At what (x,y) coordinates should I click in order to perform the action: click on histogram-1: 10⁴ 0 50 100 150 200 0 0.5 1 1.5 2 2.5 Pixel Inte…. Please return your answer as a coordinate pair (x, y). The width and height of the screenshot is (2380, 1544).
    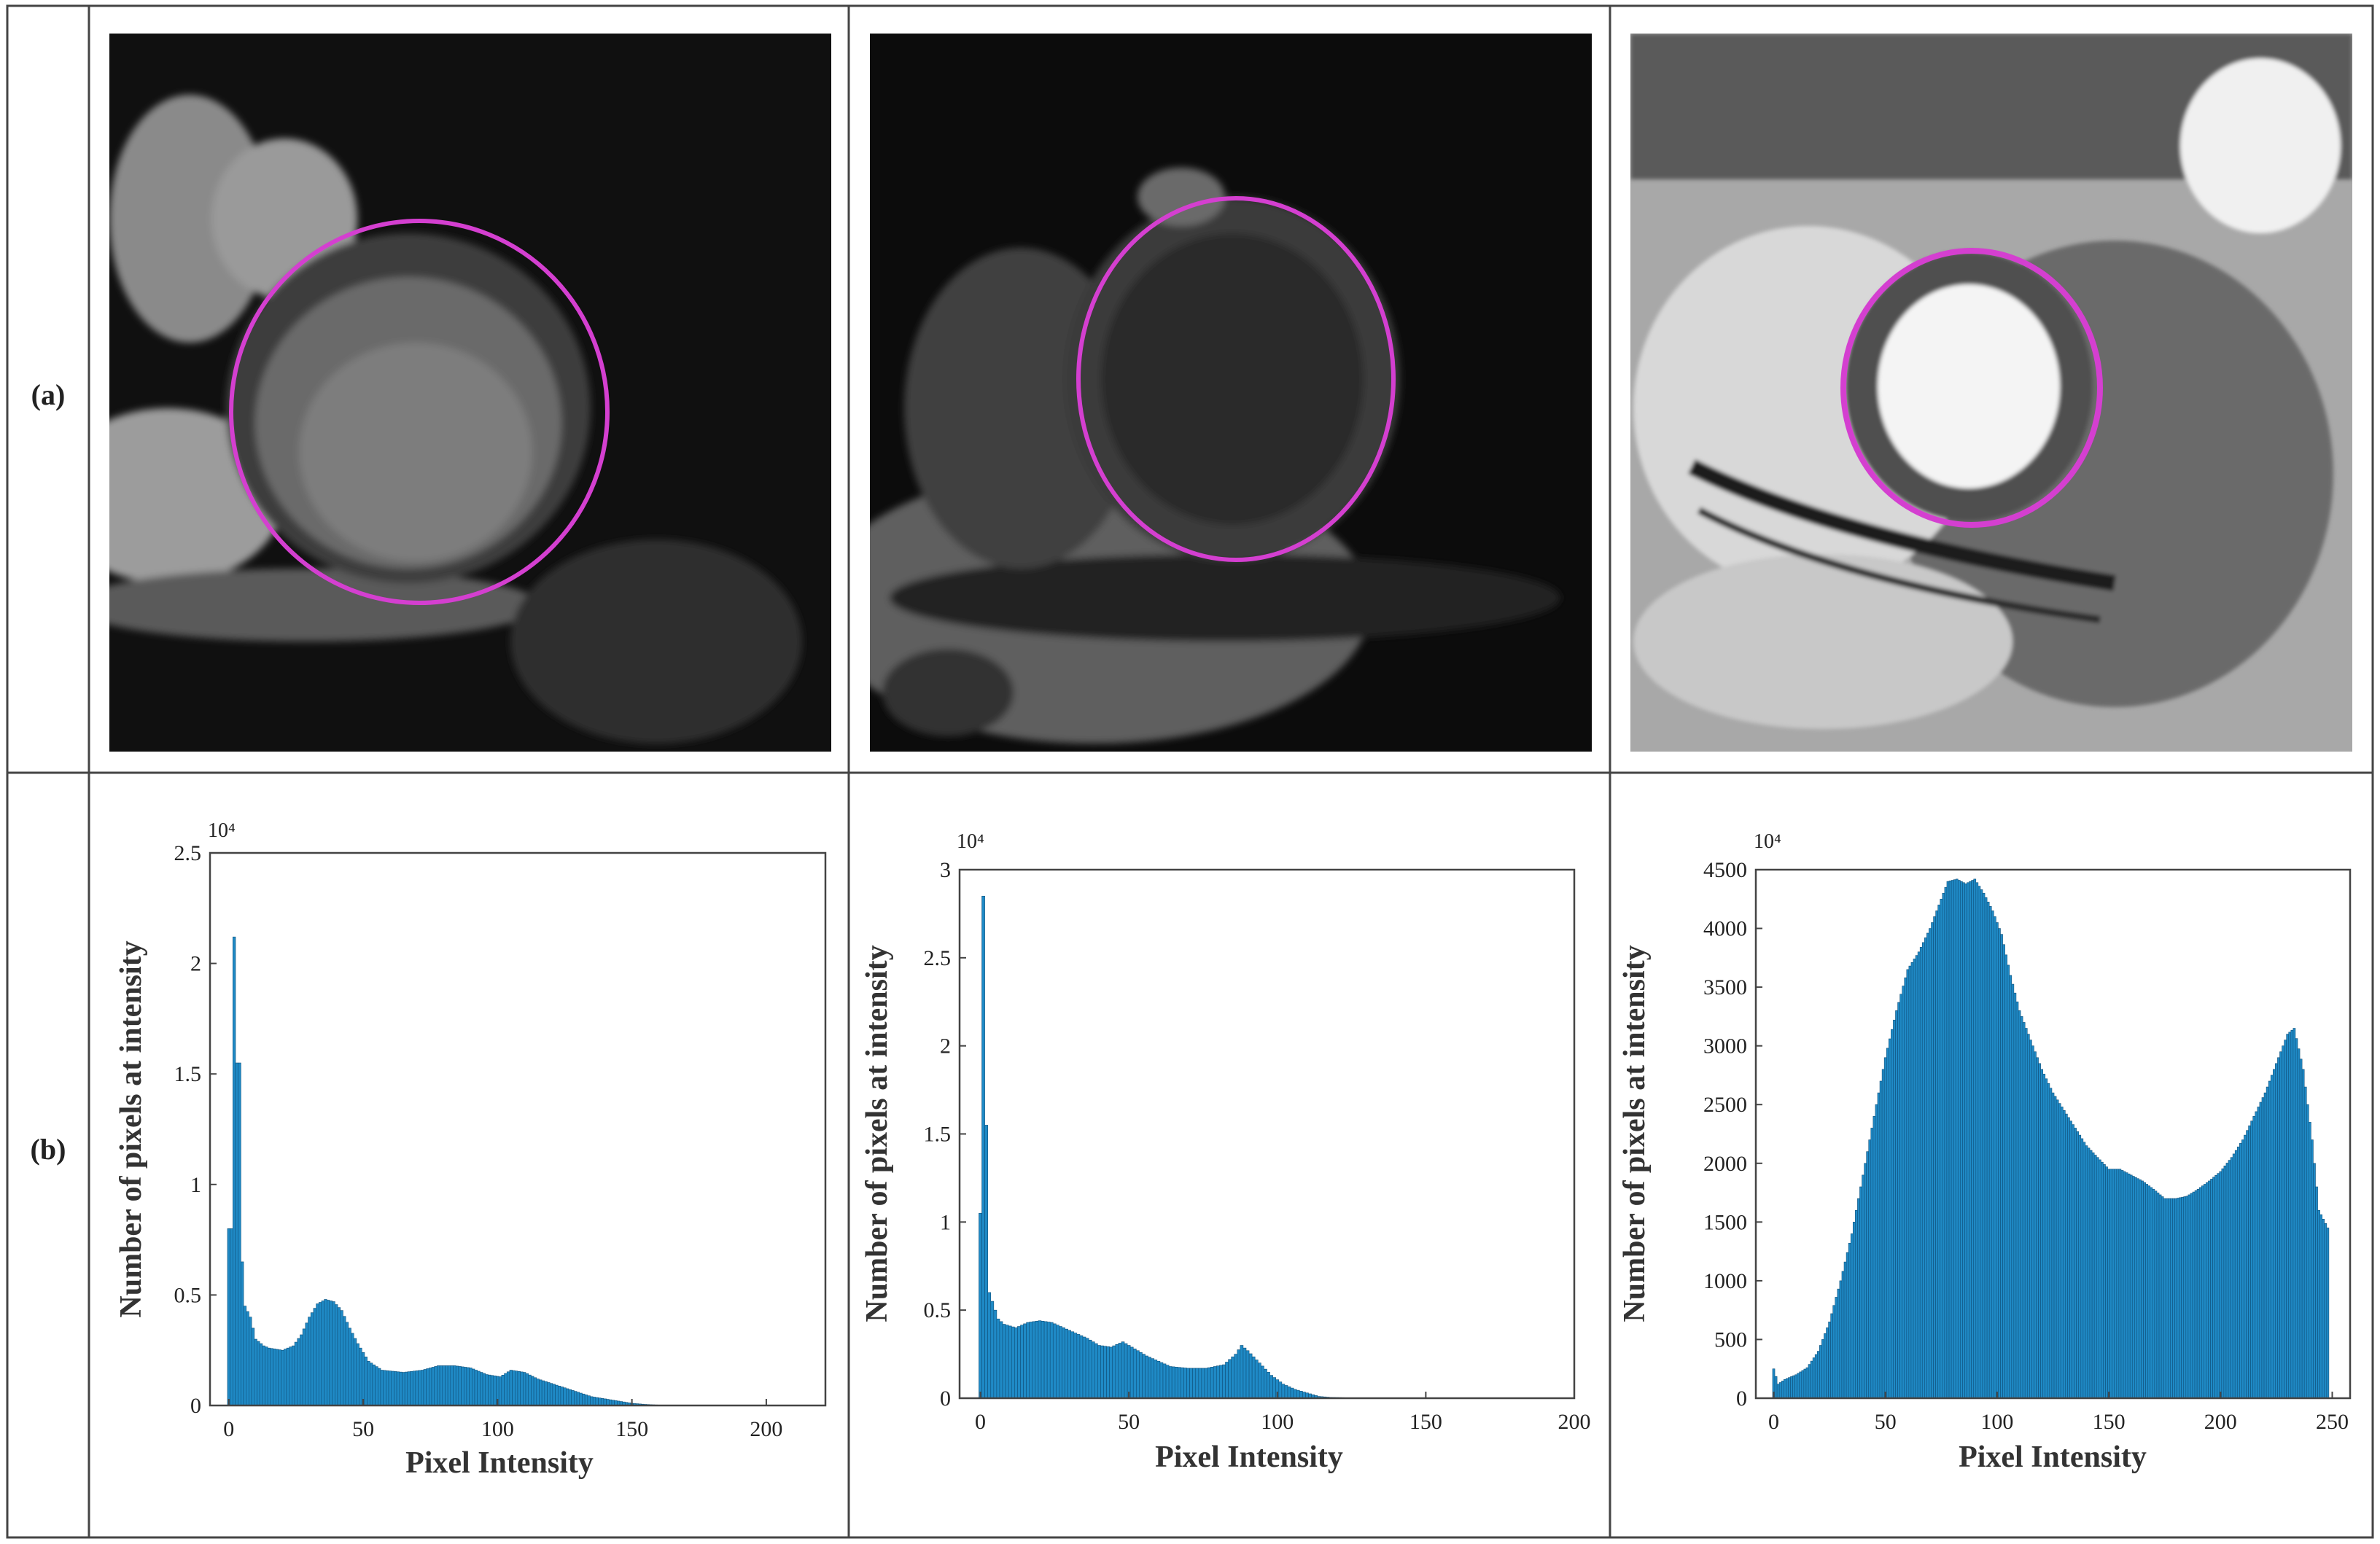
    Looking at the image, I should click on (470, 1149).